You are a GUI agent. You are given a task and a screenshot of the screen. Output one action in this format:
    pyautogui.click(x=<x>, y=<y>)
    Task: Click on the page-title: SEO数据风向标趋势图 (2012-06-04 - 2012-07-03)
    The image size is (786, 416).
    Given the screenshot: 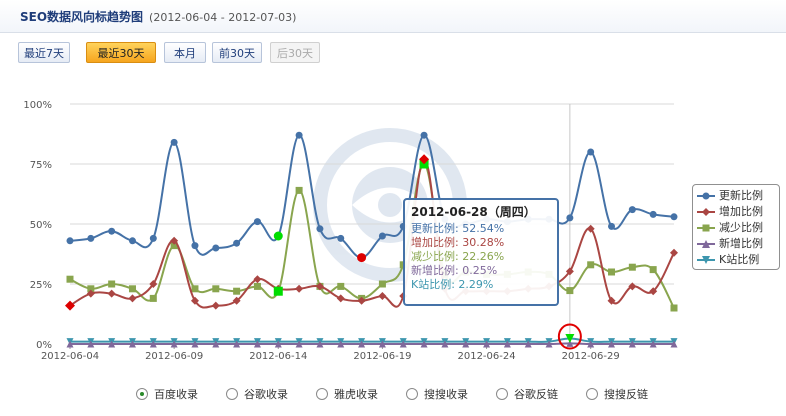 What is the action you would take?
    pyautogui.click(x=158, y=16)
    